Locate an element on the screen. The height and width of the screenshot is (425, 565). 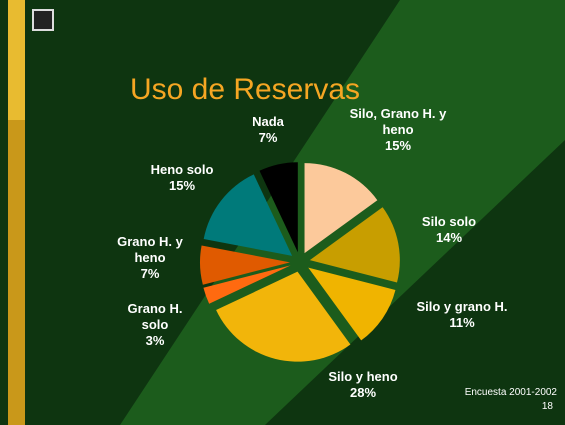
slice-name: Silo solo is located at coordinates (449, 221).